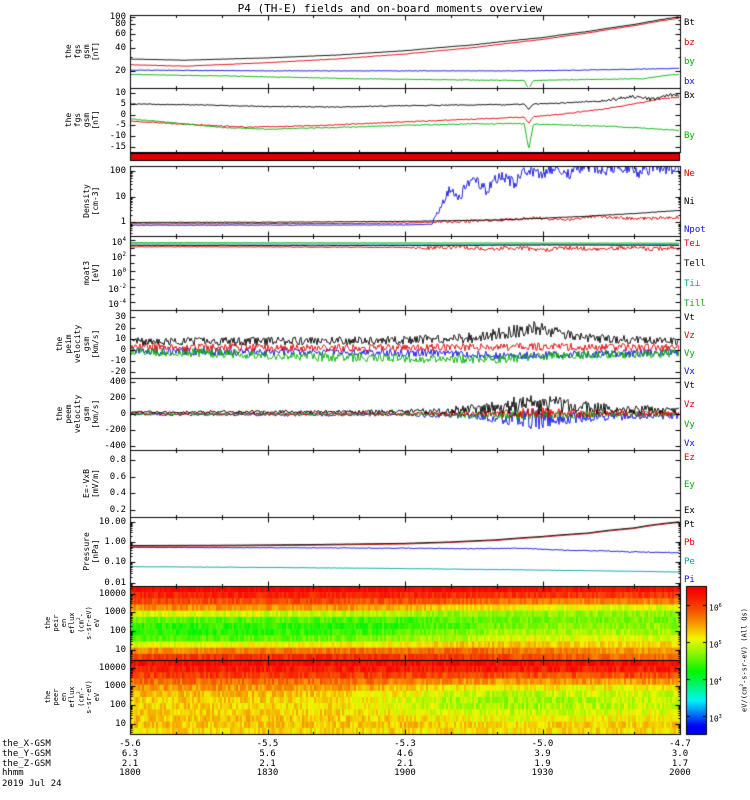 The image size is (750, 800). I want to click on colorbar-tick: 10³, so click(715, 718).